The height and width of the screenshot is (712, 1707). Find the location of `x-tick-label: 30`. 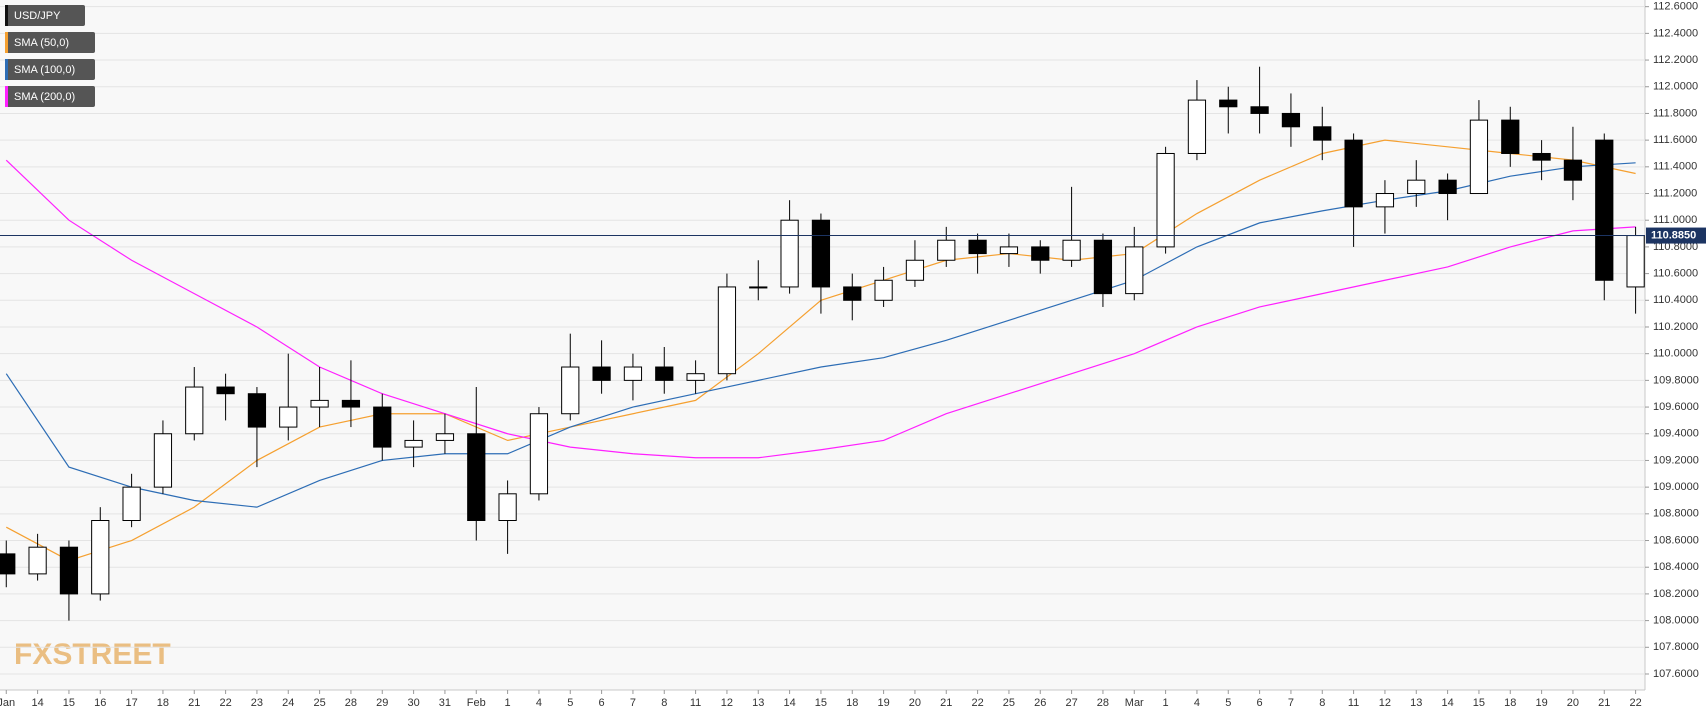

x-tick-label: 30 is located at coordinates (413, 703).